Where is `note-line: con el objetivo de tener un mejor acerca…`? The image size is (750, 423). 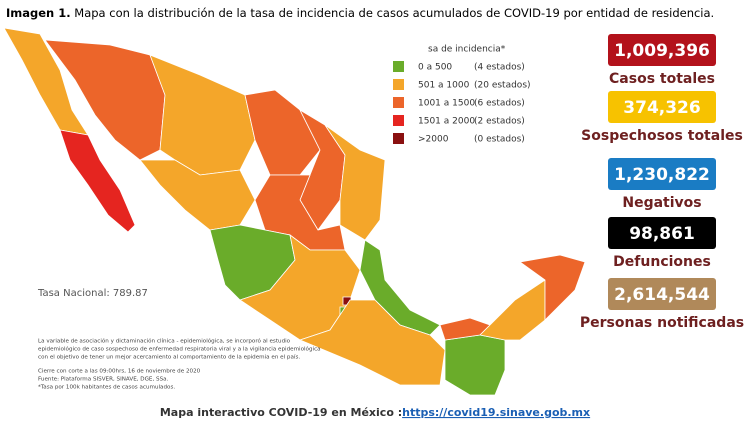 note-line: con el objetivo de tener un mejor acerca… is located at coordinates (169, 357).